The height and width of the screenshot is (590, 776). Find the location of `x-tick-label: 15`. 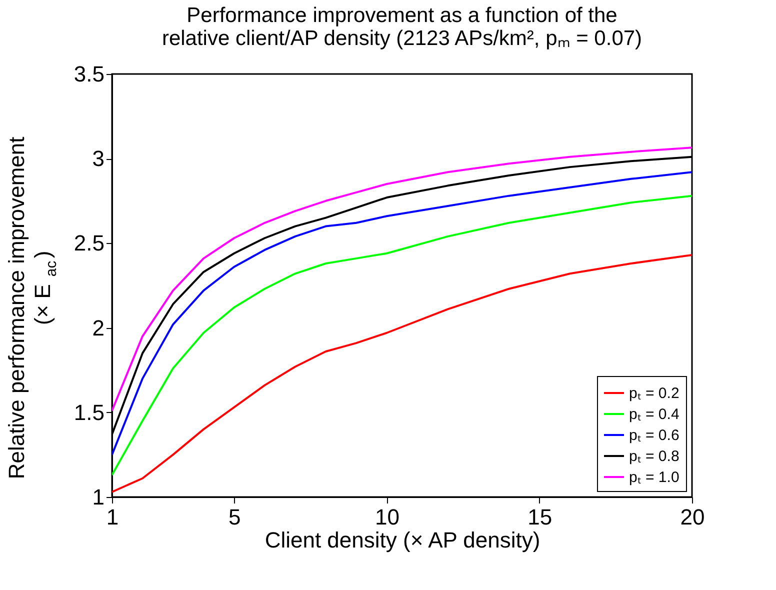

x-tick-label: 15 is located at coordinates (540, 517).